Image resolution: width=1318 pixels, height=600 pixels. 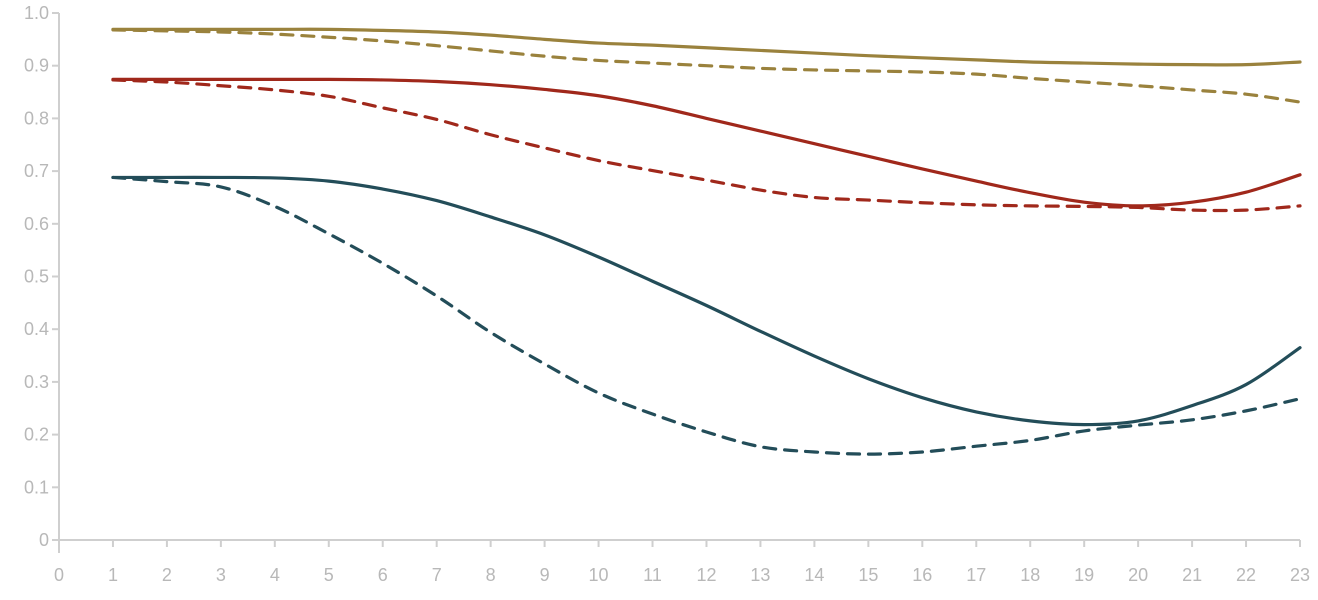 What do you see at coordinates (814, 575) in the screenshot?
I see `x-tick-label: 14` at bounding box center [814, 575].